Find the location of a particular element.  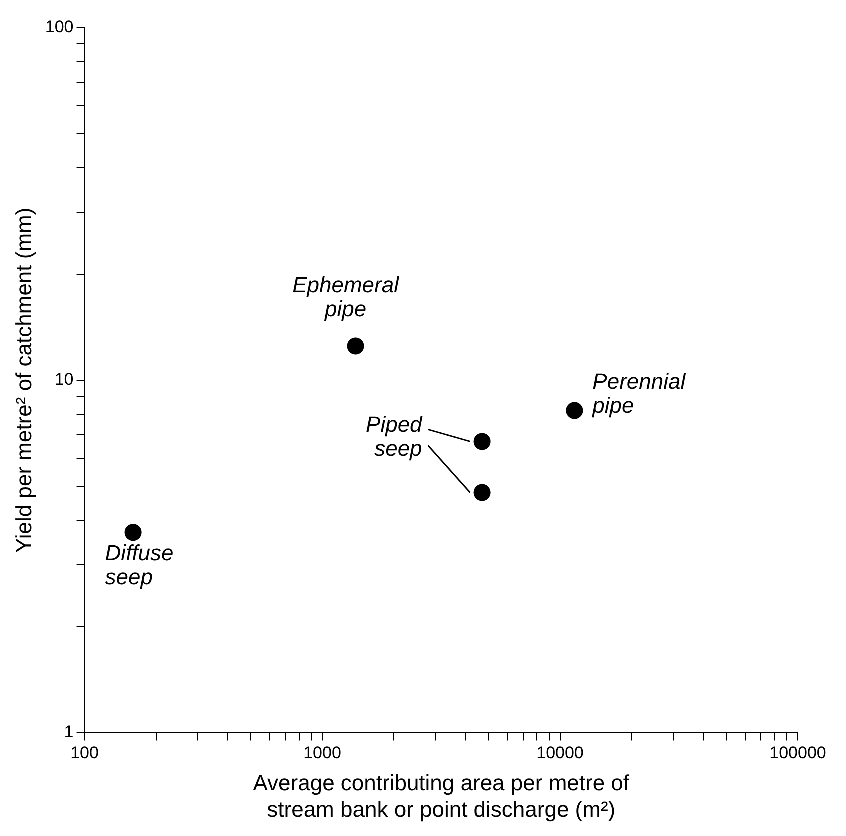

x-tick-label: 1000 is located at coordinates (323, 753).